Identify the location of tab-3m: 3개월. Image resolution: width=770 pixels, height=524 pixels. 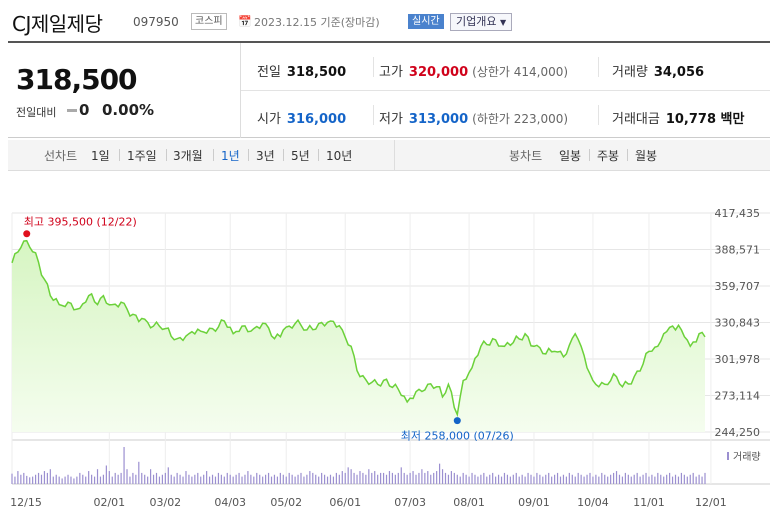
(188, 156).